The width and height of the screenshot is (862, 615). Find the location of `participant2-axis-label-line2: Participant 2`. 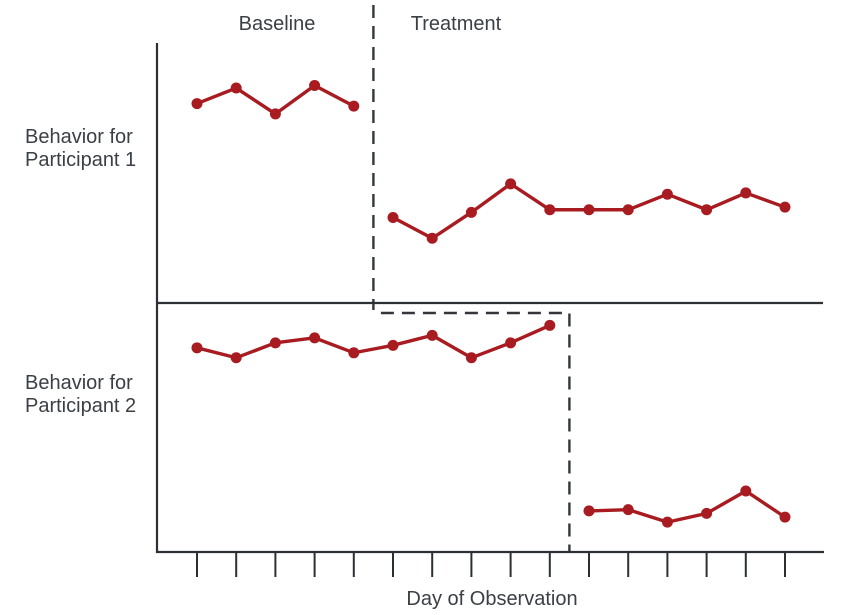

participant2-axis-label-line2: Participant 2 is located at coordinates (81, 406).